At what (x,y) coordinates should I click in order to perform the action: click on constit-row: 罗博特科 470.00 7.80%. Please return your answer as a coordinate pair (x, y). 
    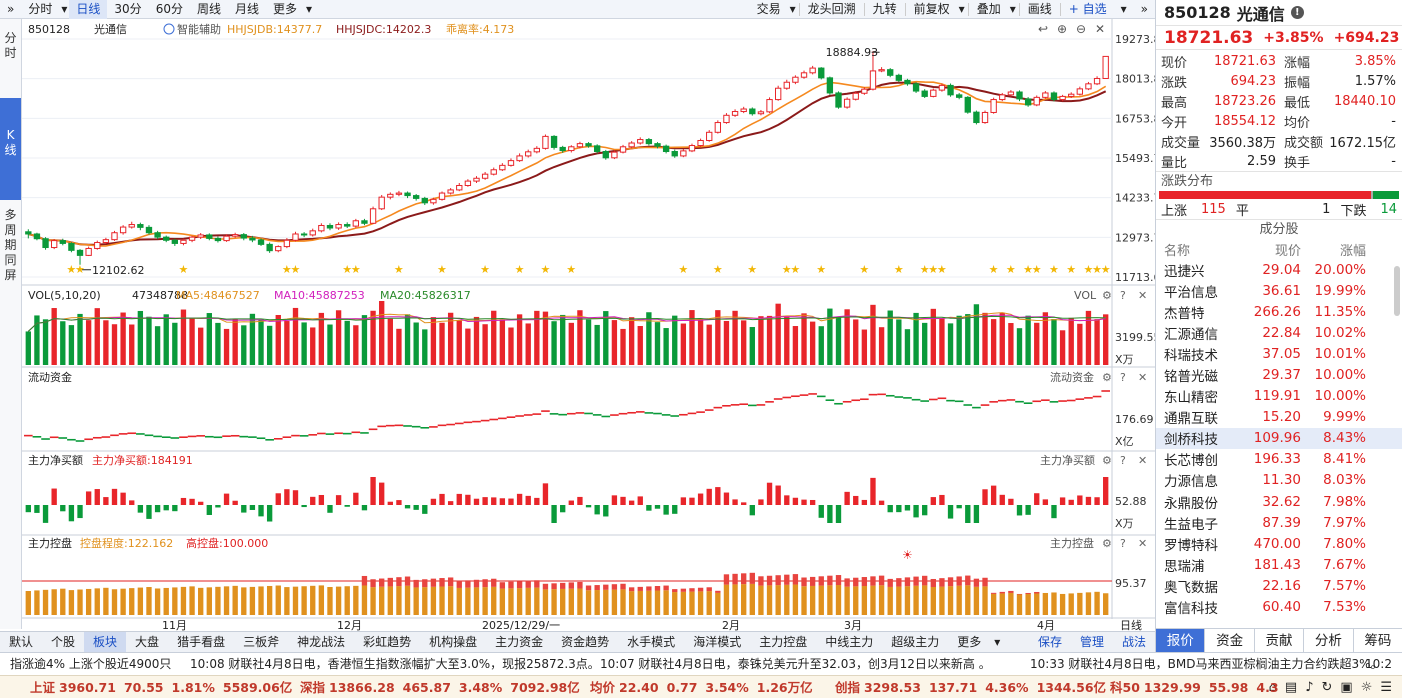
    Looking at the image, I should click on (1279, 543).